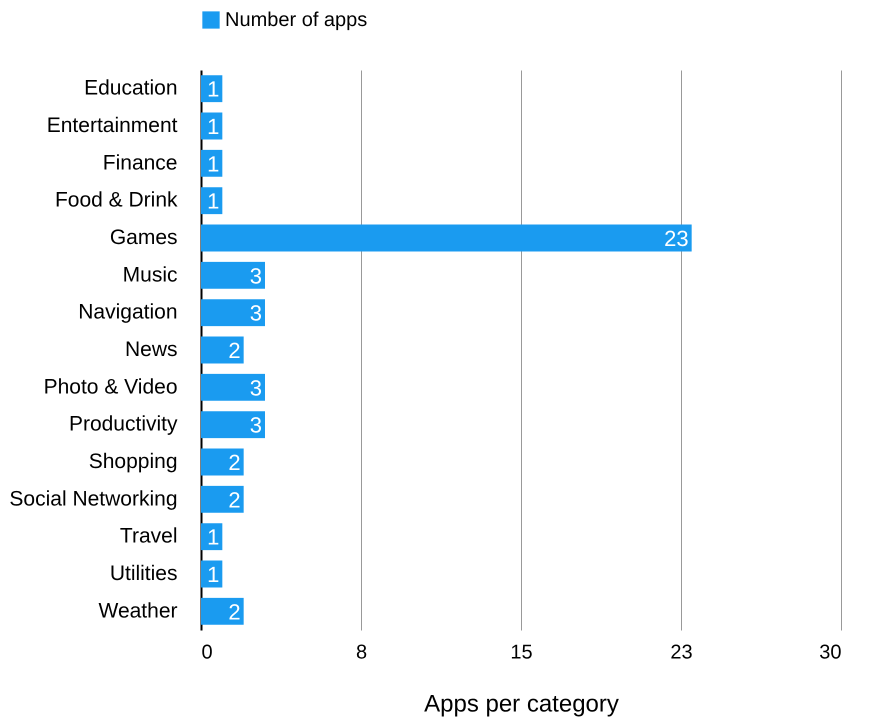 This screenshot has width=879, height=722. Describe the element at coordinates (93, 498) in the screenshot. I see `y-tick-label: Social Networking` at that location.